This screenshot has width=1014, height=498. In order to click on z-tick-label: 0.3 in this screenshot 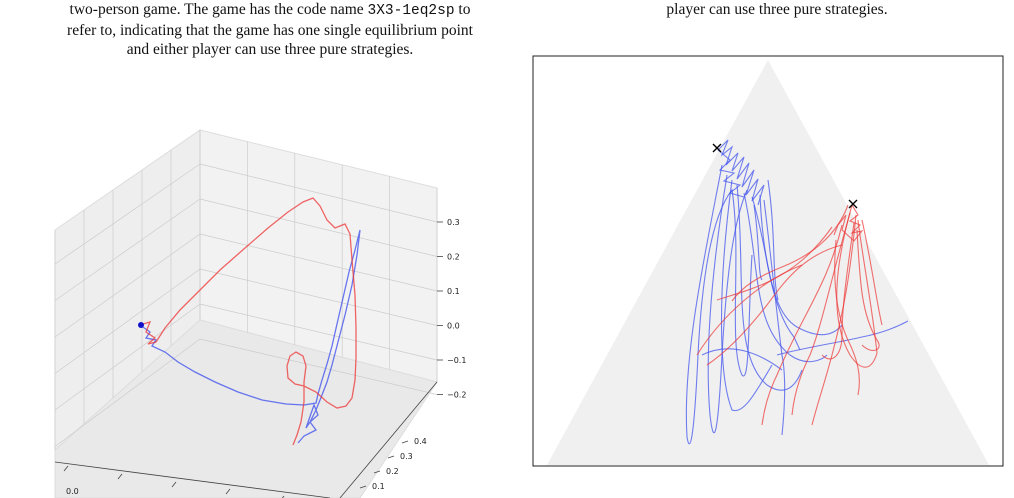, I will do `click(453, 222)`.